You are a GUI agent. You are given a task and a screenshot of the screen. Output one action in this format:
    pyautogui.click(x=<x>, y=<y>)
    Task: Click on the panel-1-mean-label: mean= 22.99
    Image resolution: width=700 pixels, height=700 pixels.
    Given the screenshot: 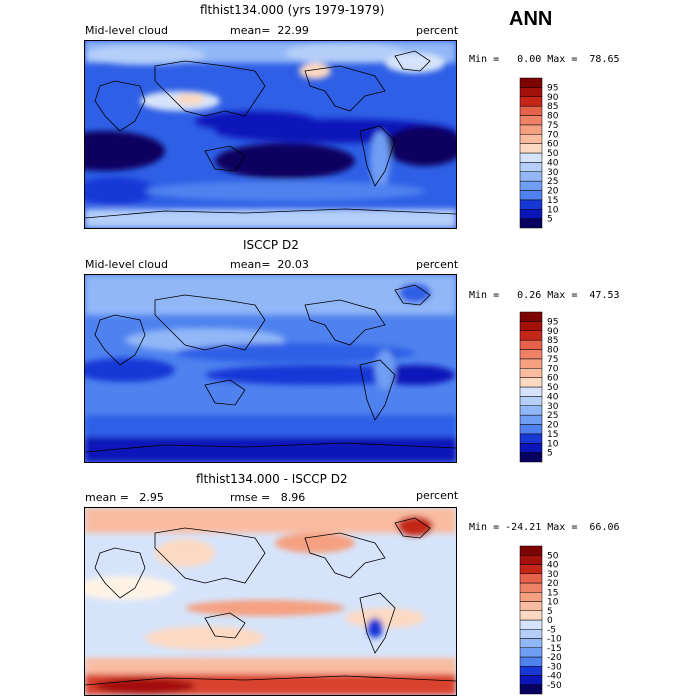 What is the action you would take?
    pyautogui.click(x=269, y=30)
    